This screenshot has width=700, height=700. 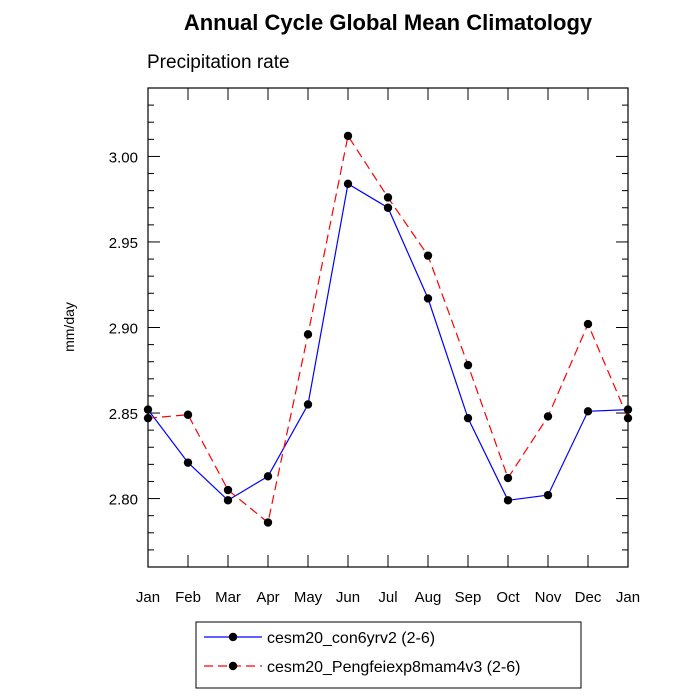 I want to click on x-tick-label: Feb, so click(x=188, y=597).